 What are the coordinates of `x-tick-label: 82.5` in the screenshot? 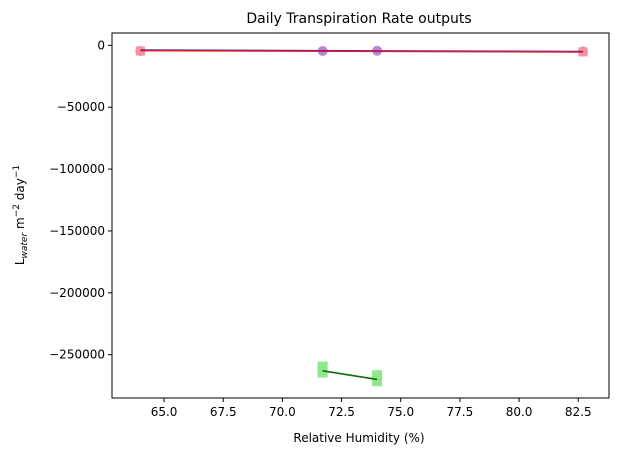 It's located at (578, 412).